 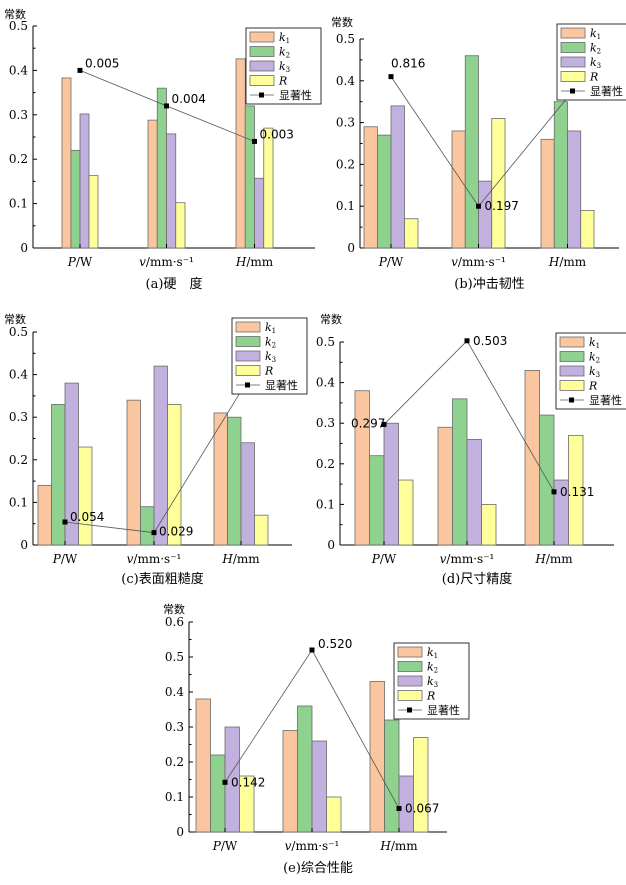 I want to click on significance-label: 0.503, so click(x=490, y=341).